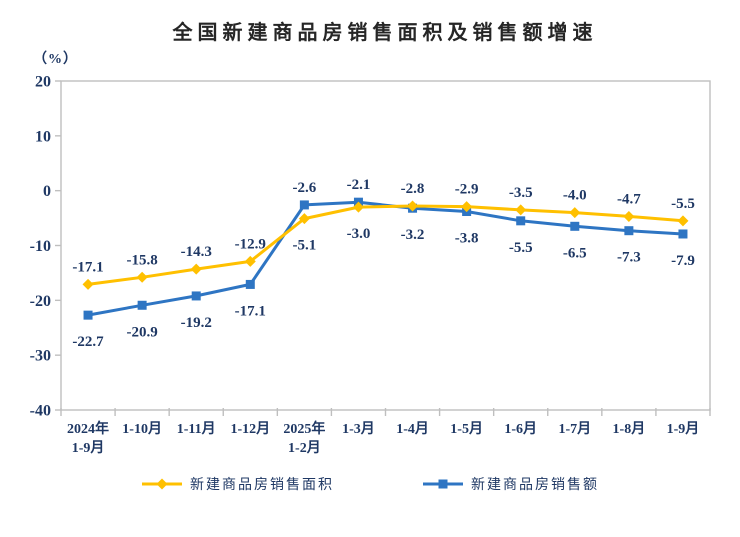  I want to click on data-point-label: -22.7, so click(88, 342).